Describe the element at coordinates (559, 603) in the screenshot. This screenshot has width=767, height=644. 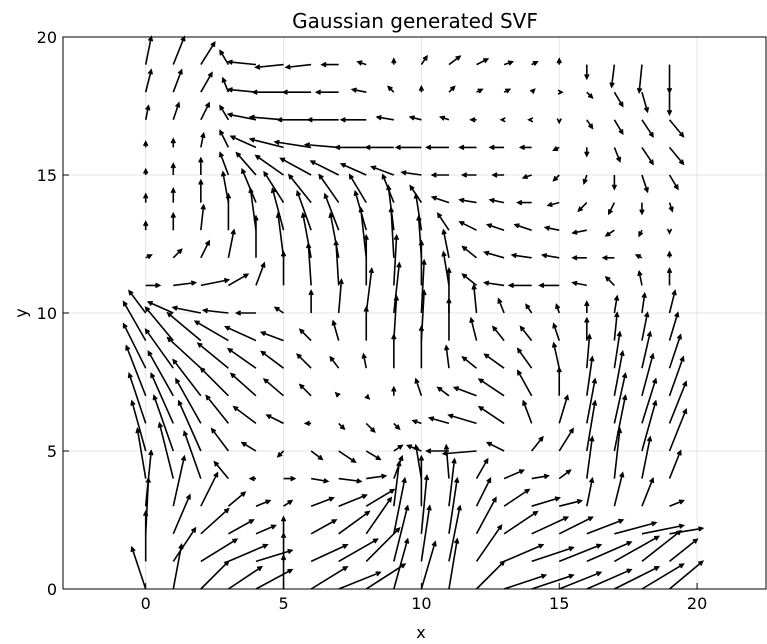
I see `x-tick-label: 15` at that location.